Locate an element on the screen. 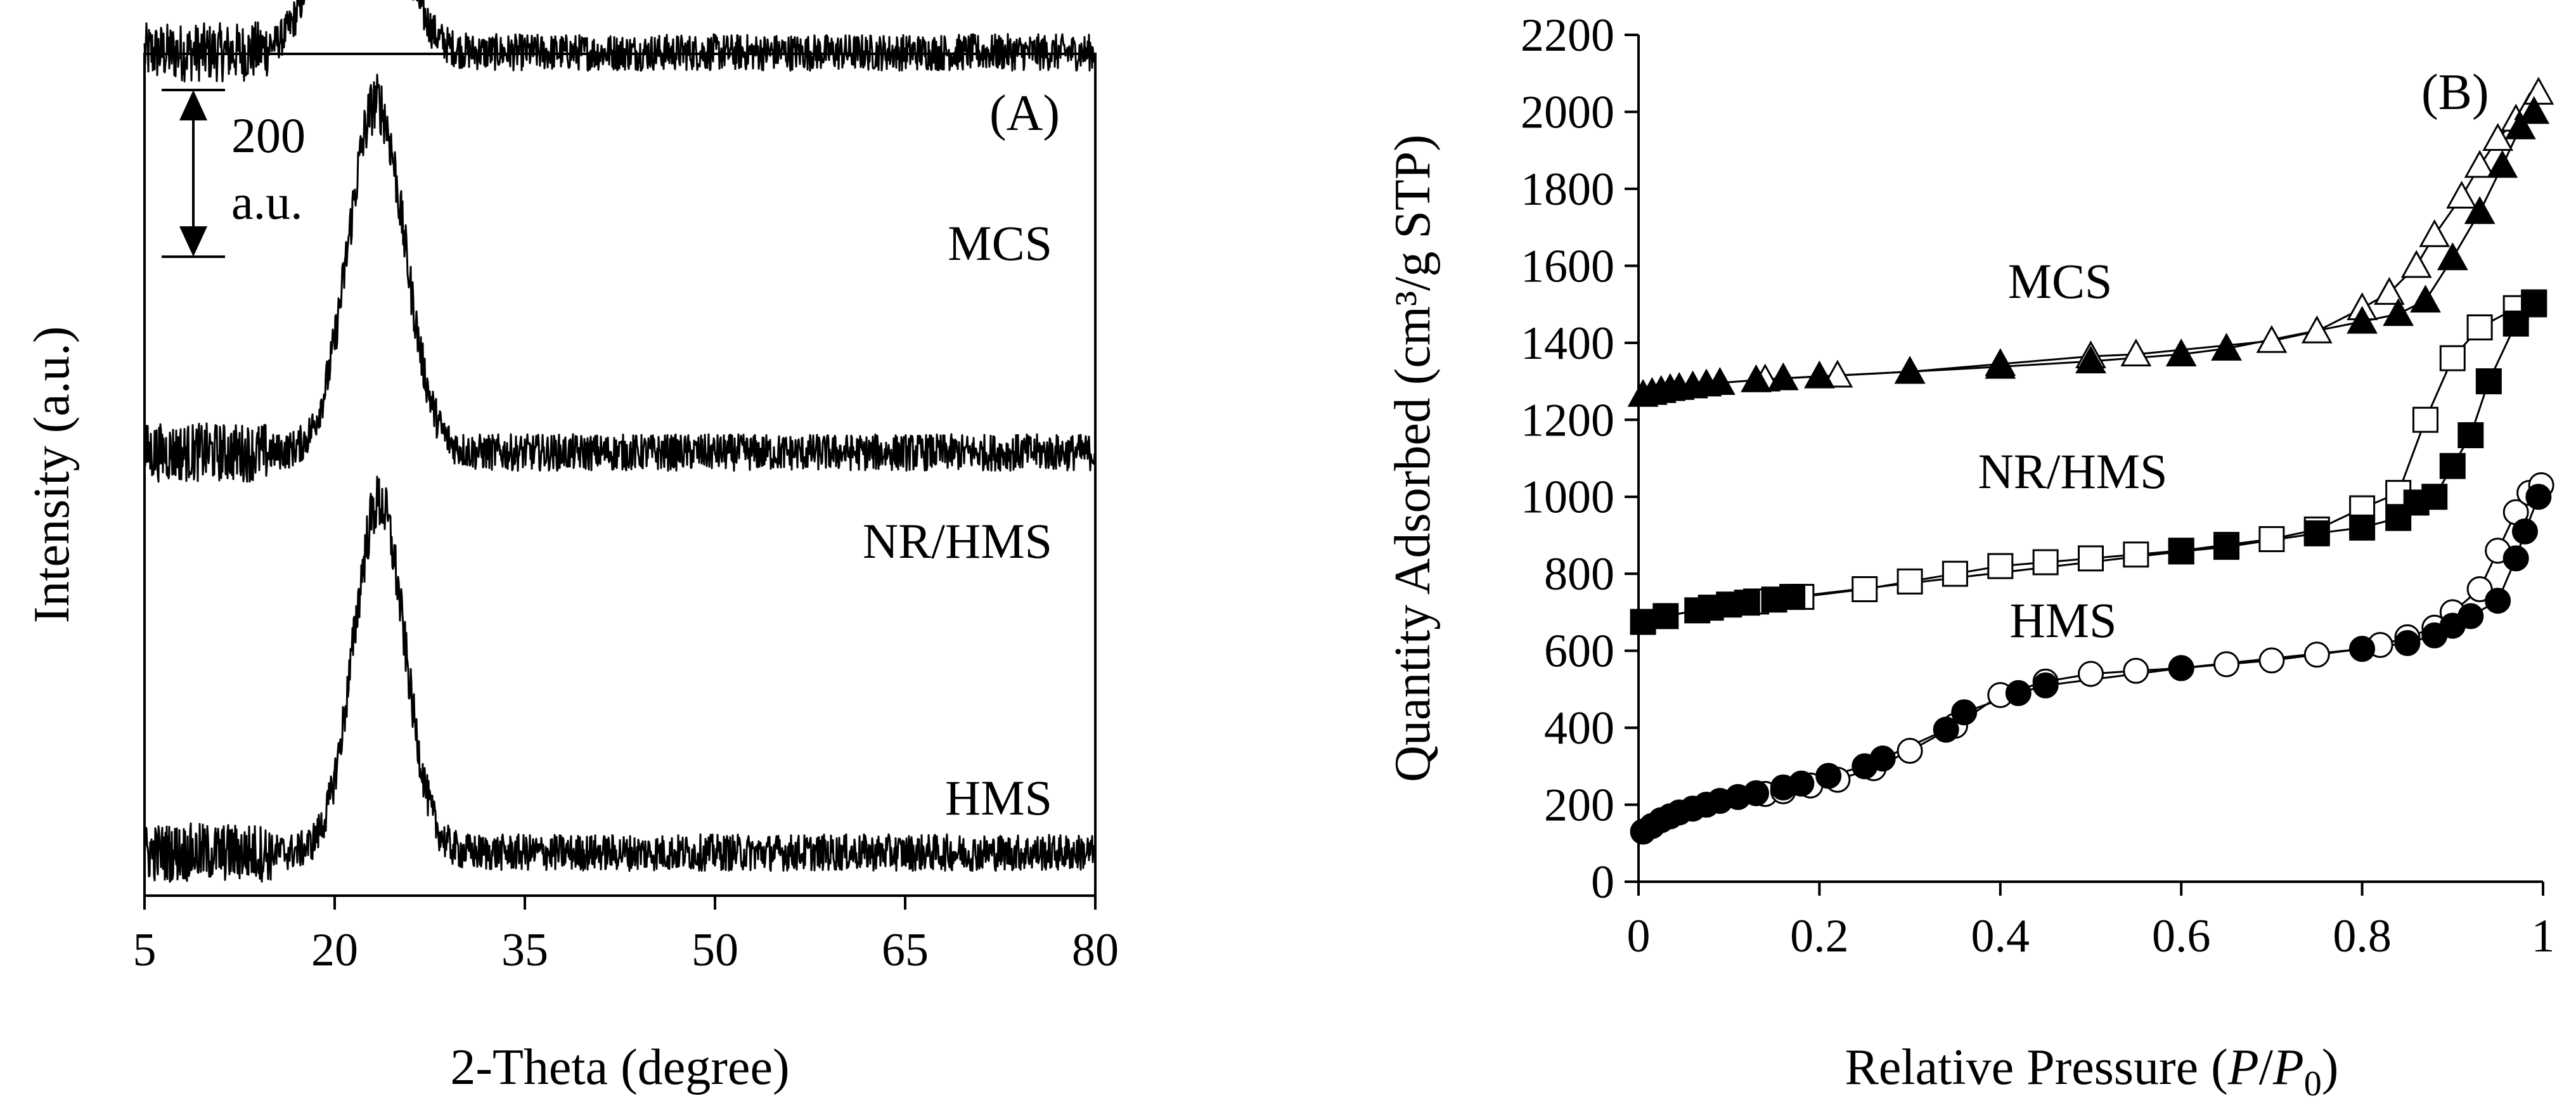 The height and width of the screenshot is (1115, 2576). panel-b-x-tick-label: 0.4 is located at coordinates (2000, 936).